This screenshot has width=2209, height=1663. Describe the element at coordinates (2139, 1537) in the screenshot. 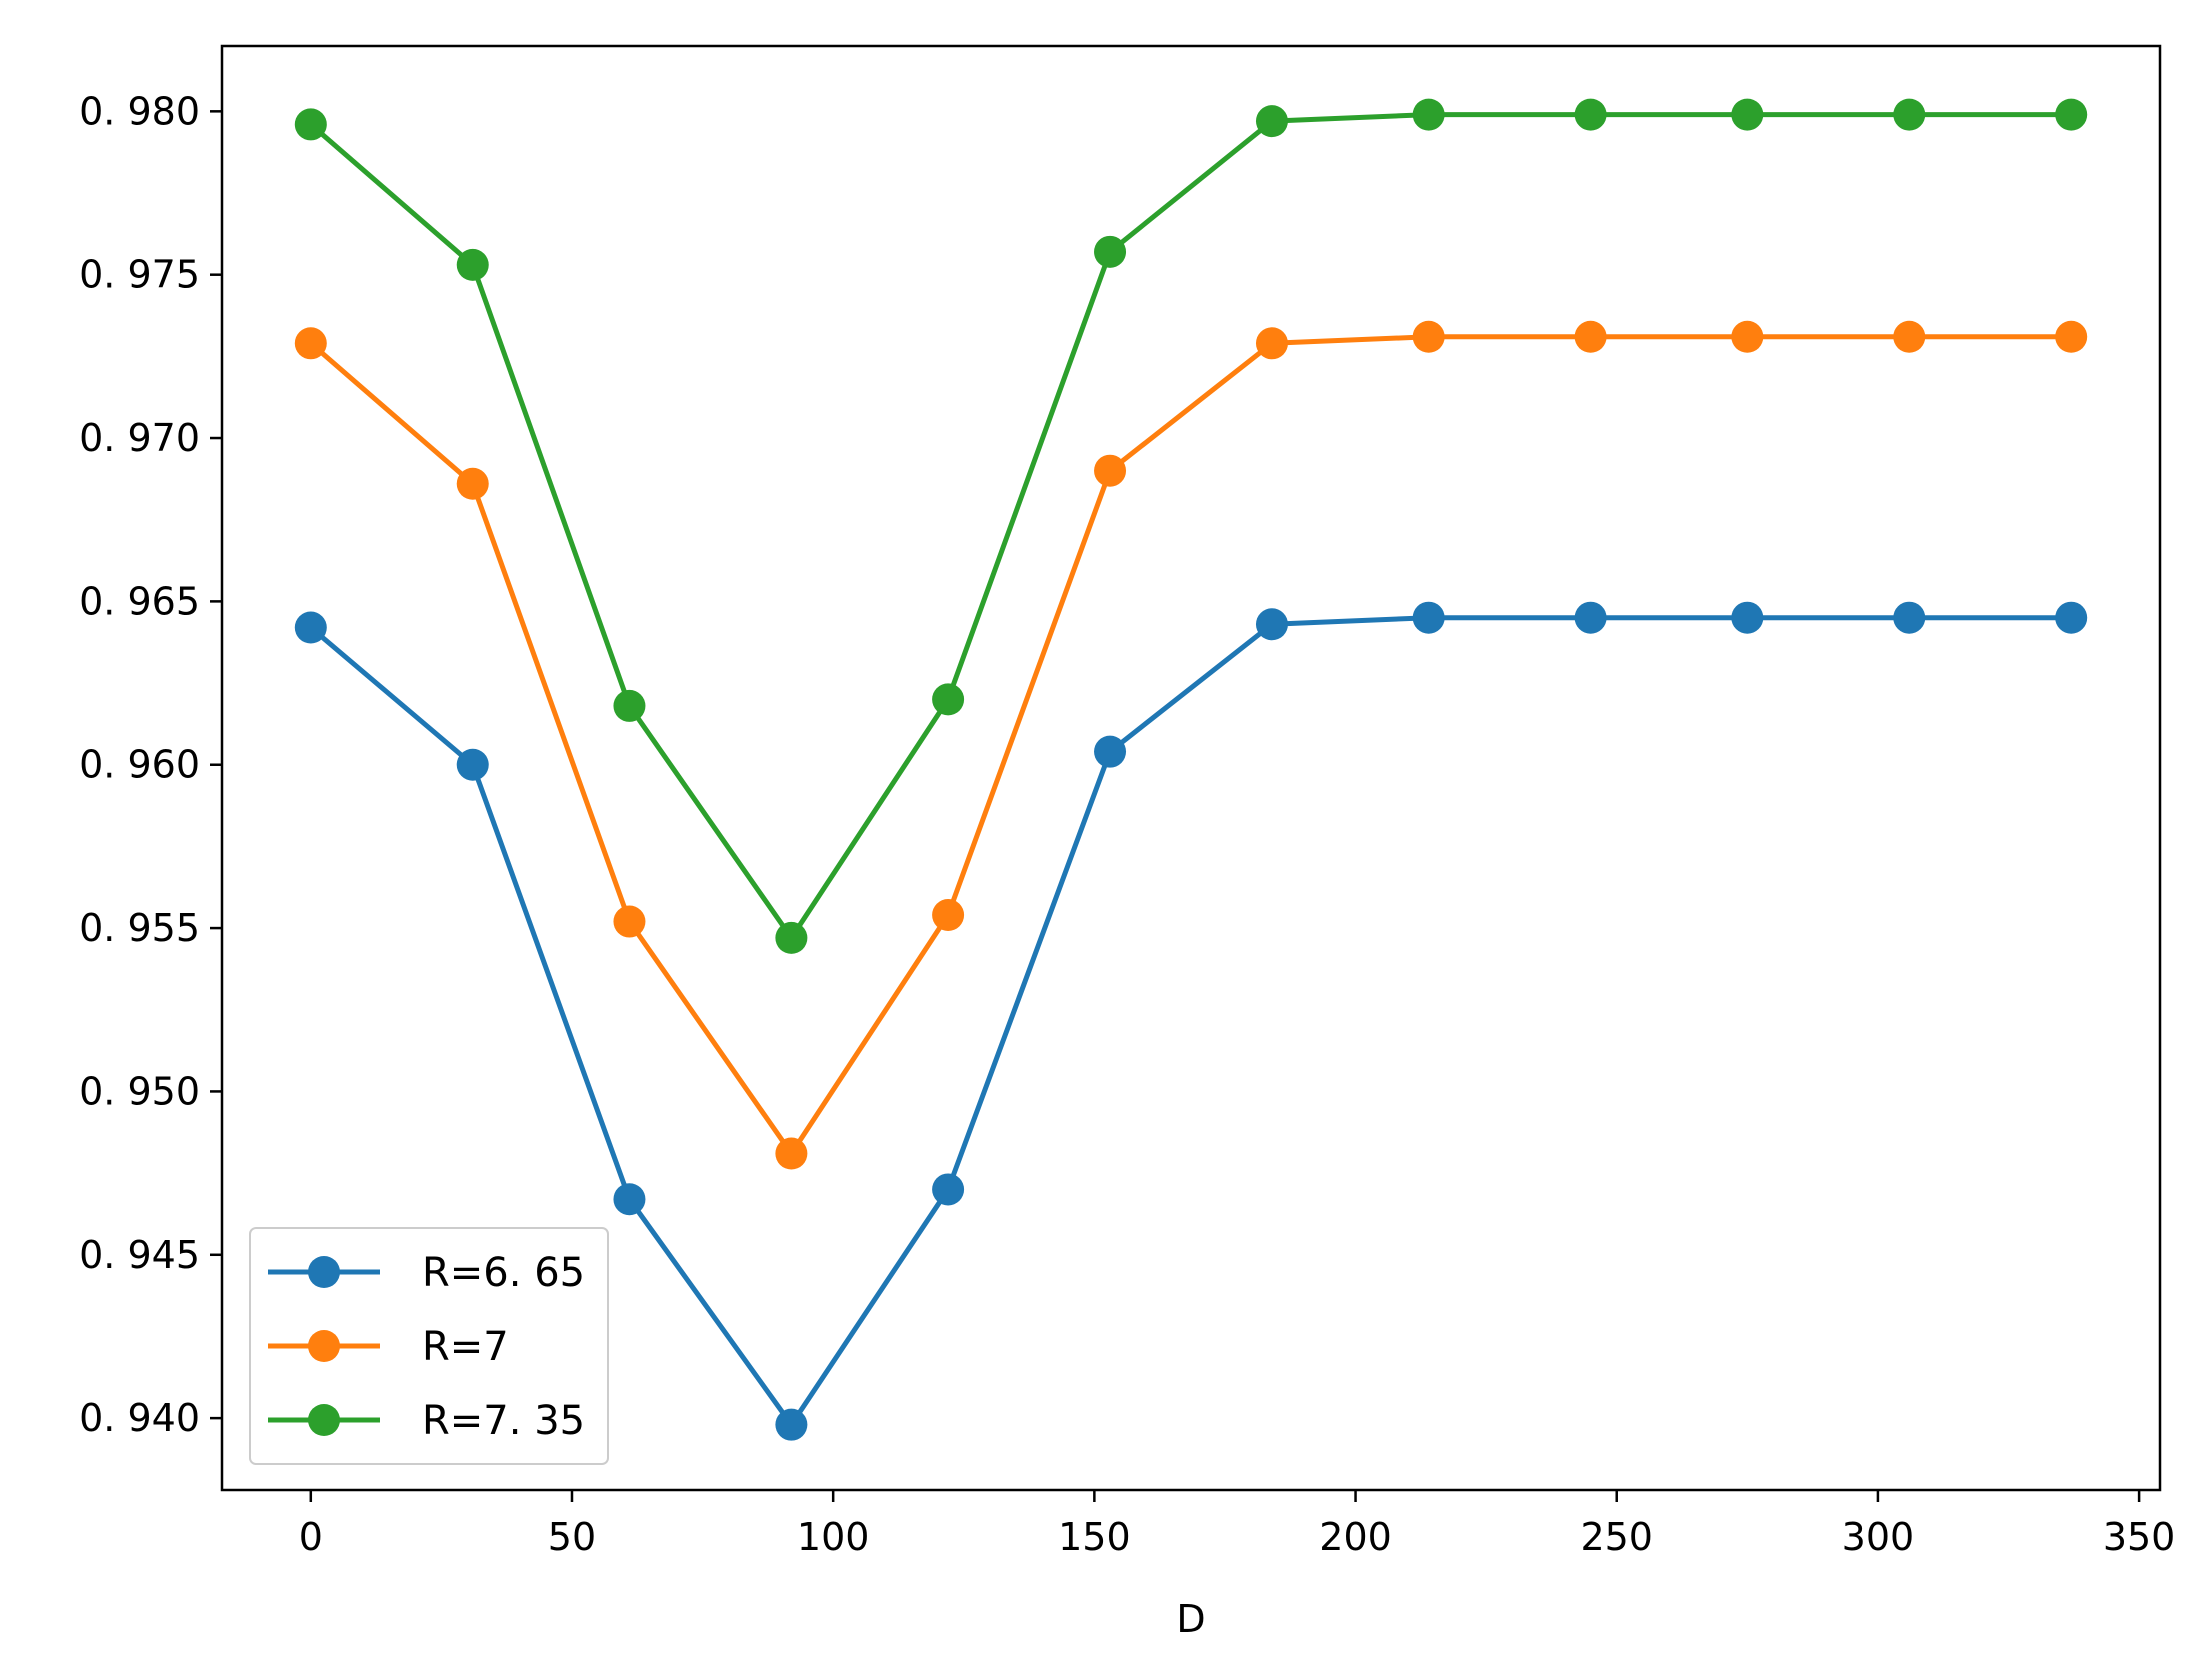

I see `x-tick-label: 350` at that location.